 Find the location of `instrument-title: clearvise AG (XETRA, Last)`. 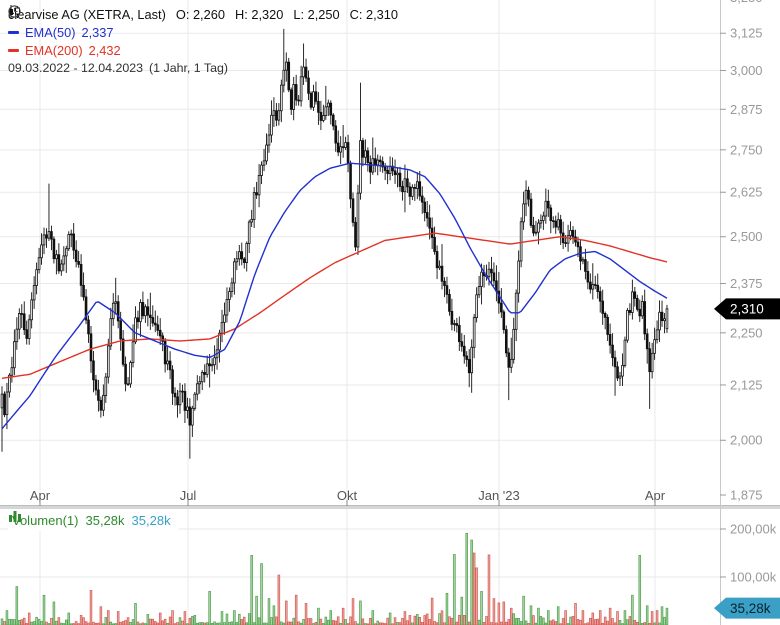

instrument-title: clearvise AG (XETRA, Last) is located at coordinates (87, 14).